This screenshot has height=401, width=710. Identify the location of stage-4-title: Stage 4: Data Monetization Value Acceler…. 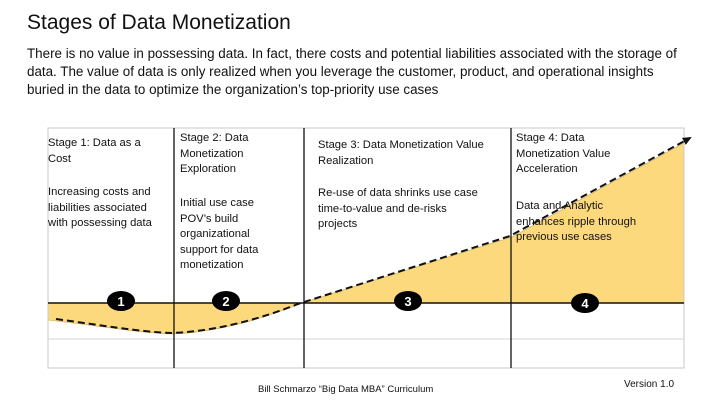
(563, 154).